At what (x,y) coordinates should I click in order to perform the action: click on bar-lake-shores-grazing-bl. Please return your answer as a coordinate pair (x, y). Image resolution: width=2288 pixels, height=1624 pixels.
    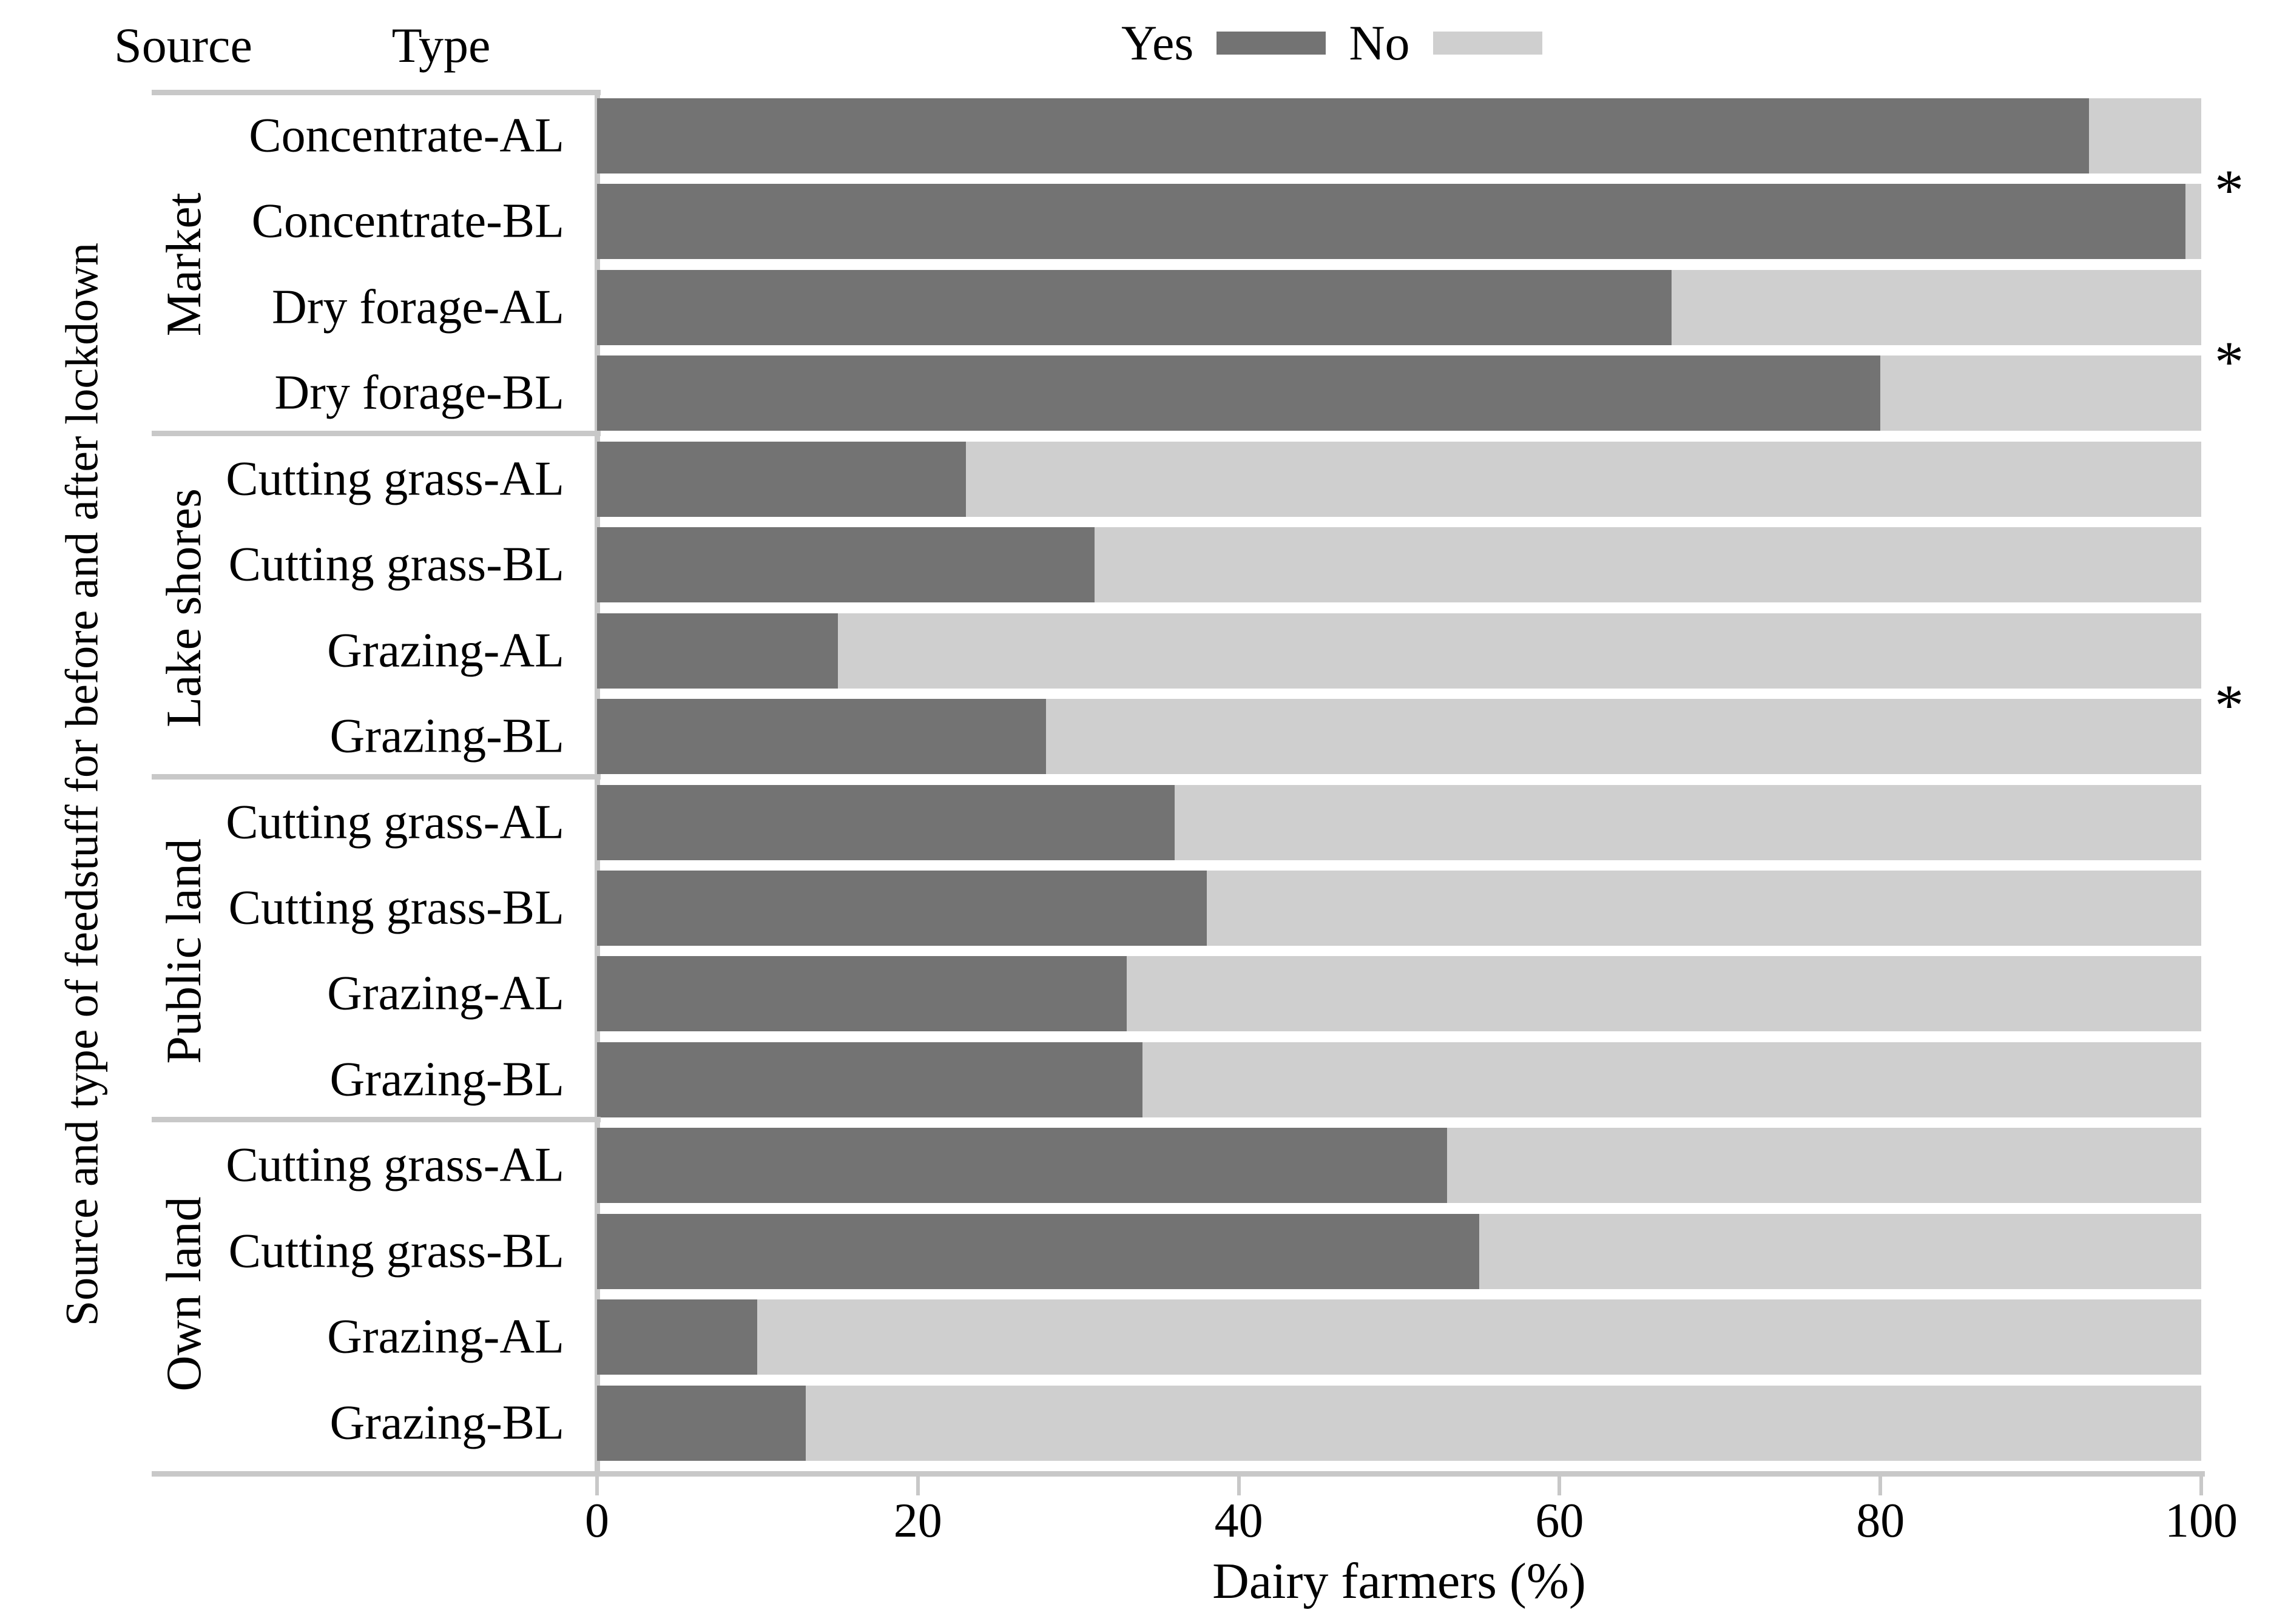
    Looking at the image, I should click on (1399, 737).